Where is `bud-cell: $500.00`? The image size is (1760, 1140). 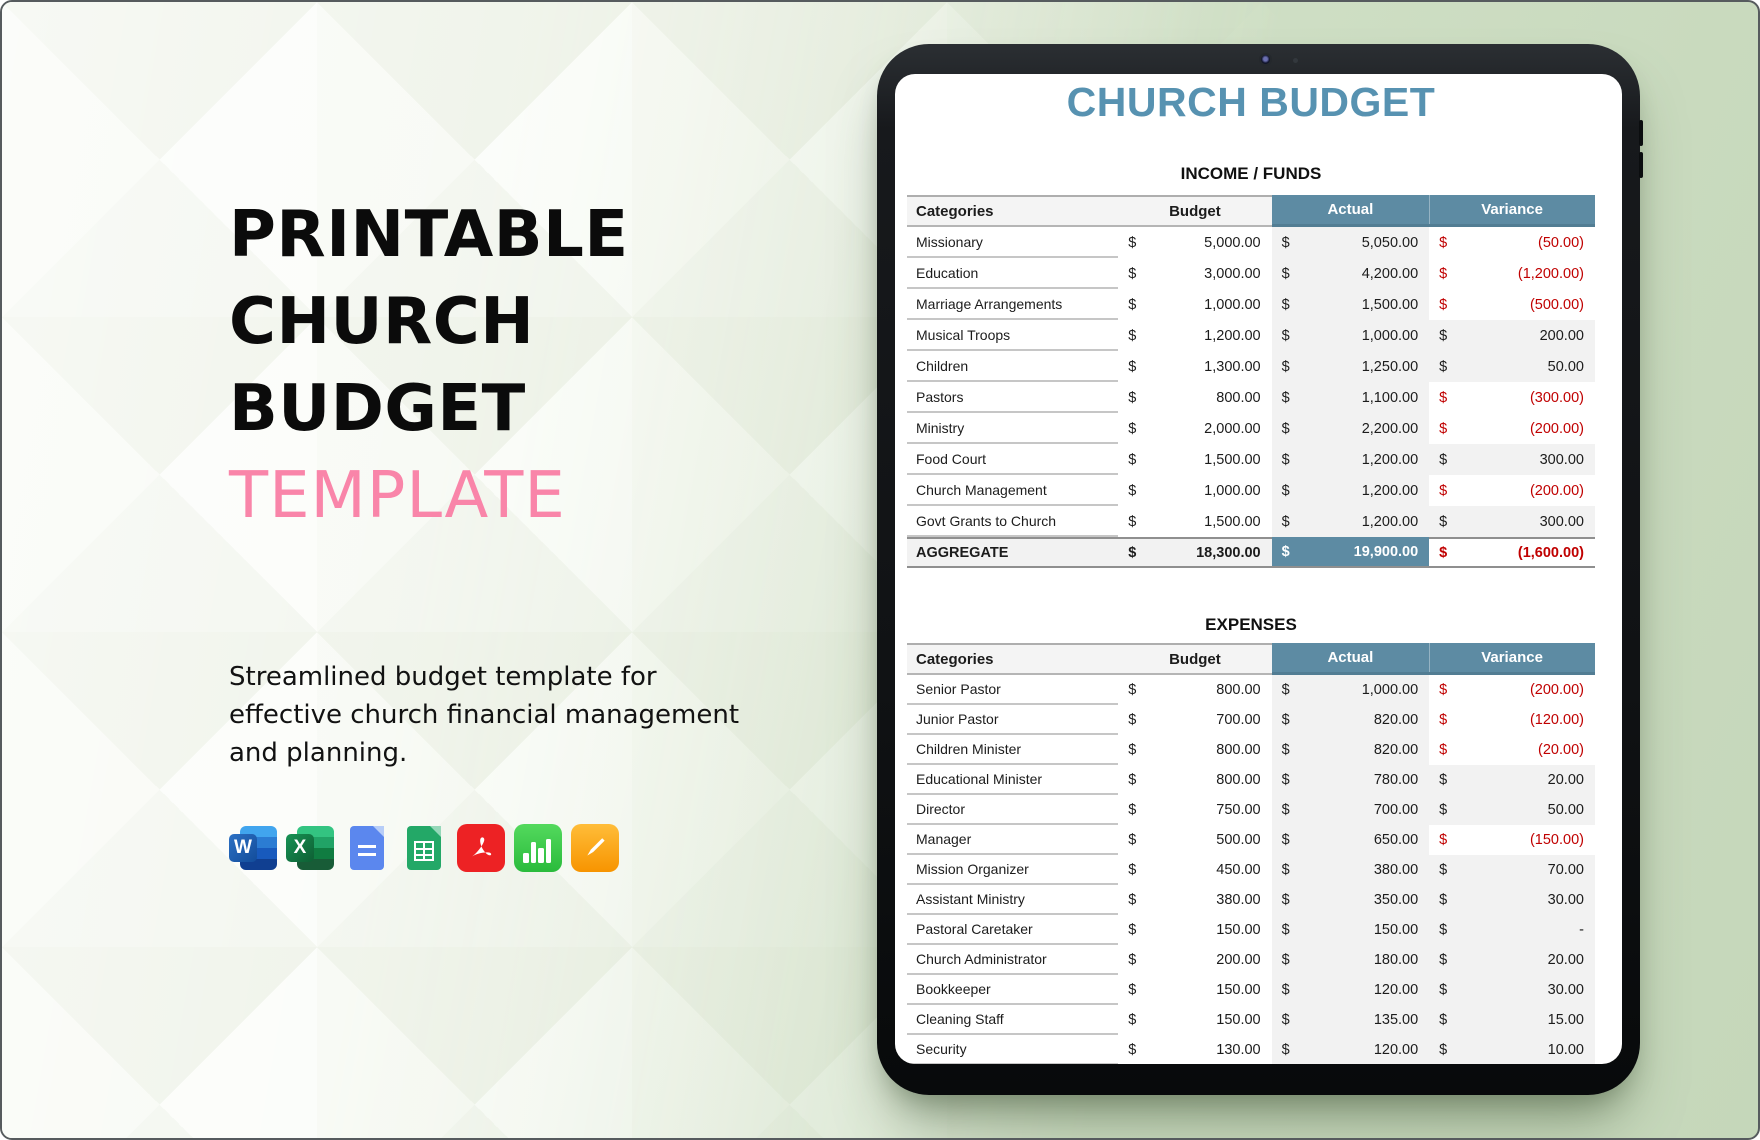
bud-cell: $500.00 is located at coordinates (1194, 840).